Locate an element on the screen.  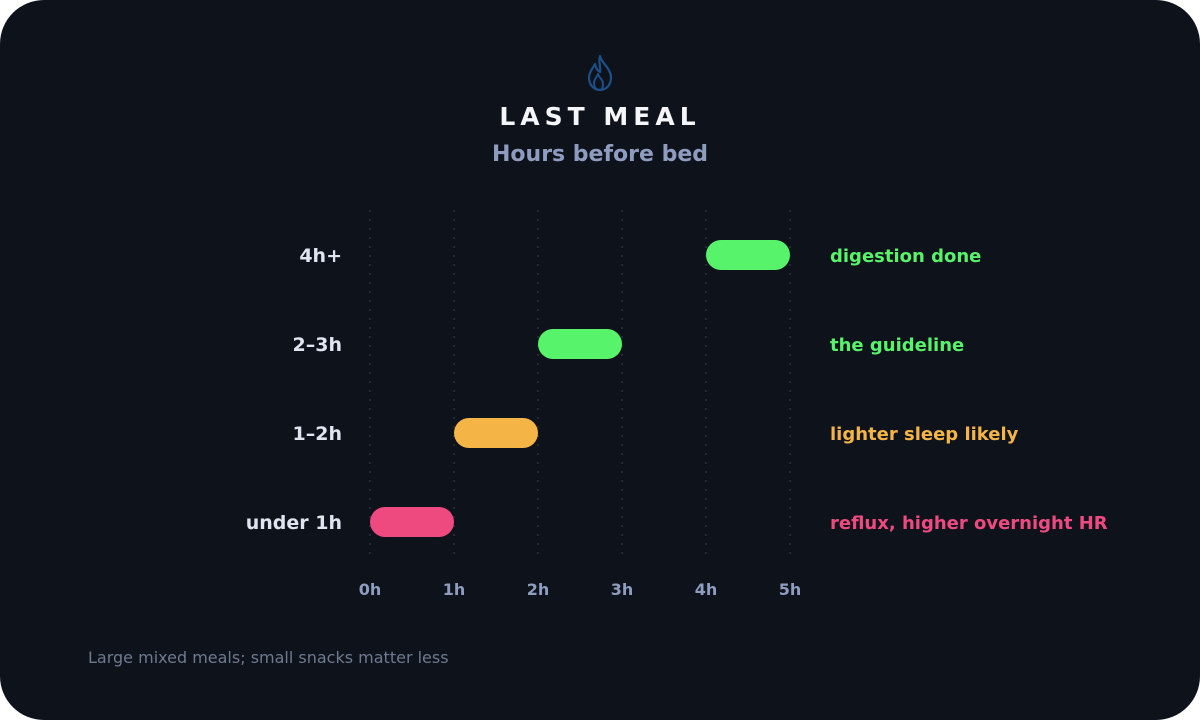
category-label: 2–3h is located at coordinates (317, 345).